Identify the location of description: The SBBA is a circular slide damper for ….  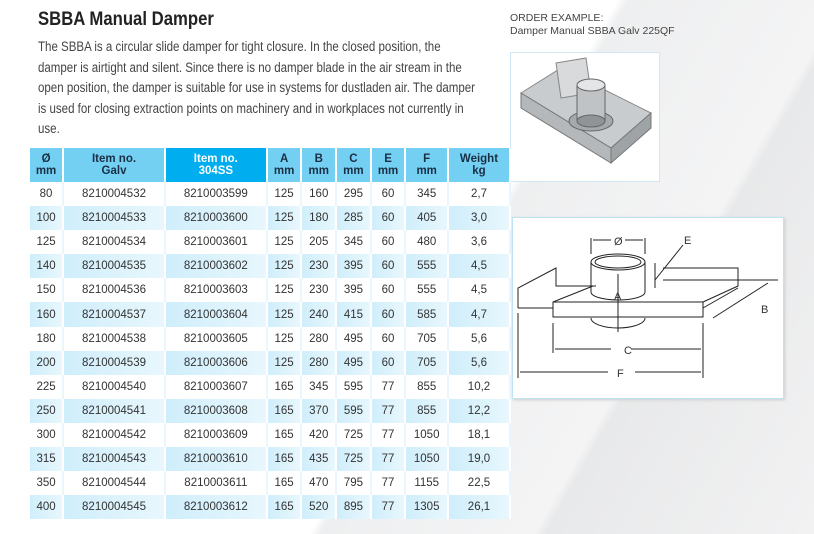
(257, 87).